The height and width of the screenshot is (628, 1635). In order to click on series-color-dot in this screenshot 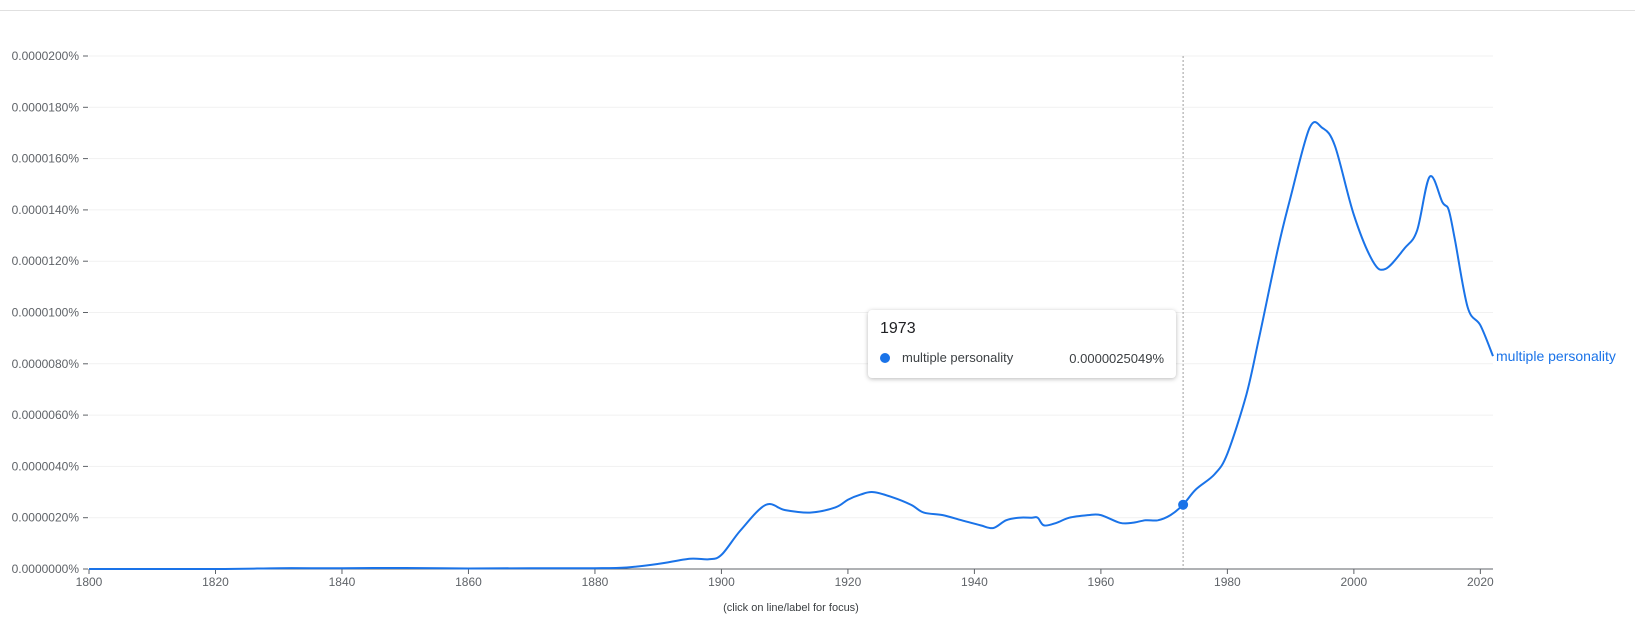, I will do `click(885, 358)`.